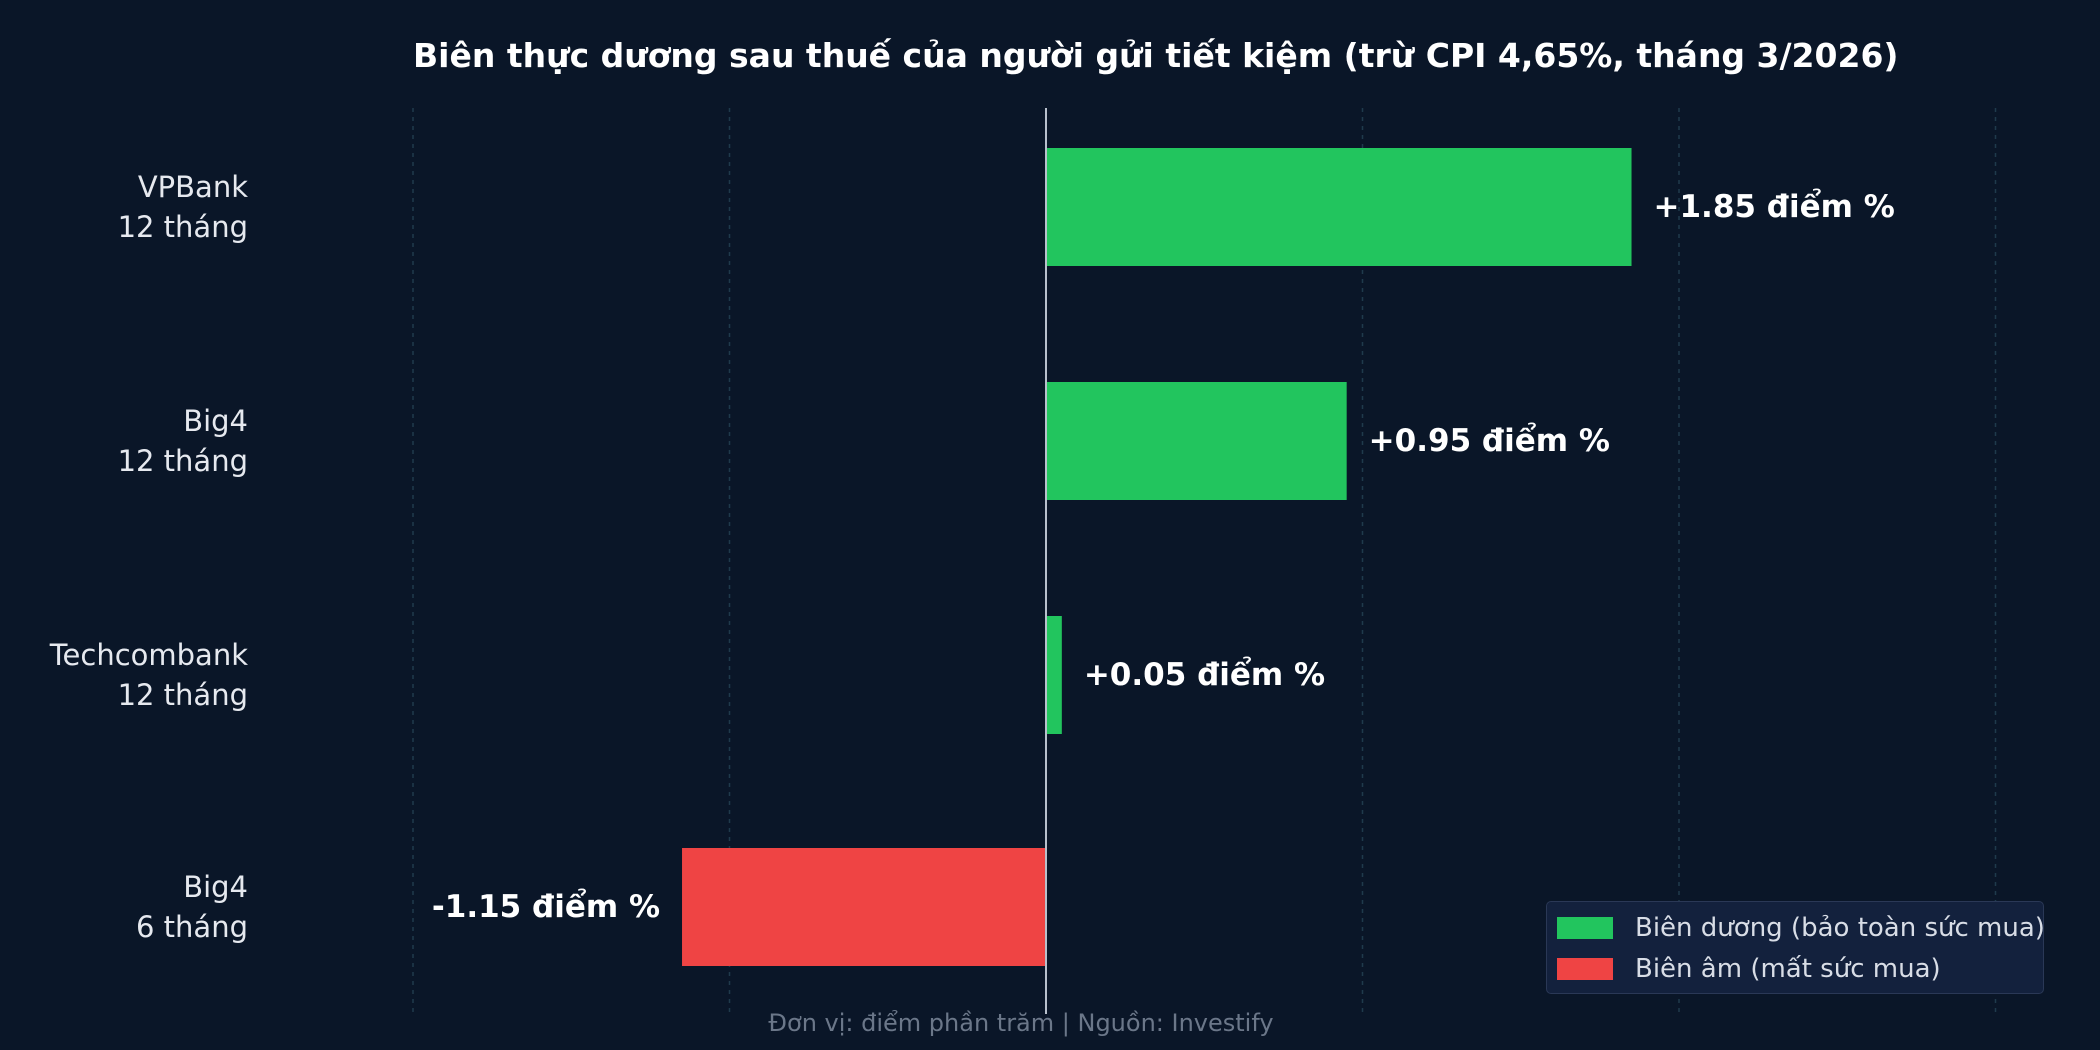  What do you see at coordinates (1840, 928) in the screenshot?
I see `legend-label-positive: Biên dương (bảo toàn sức mua)` at bounding box center [1840, 928].